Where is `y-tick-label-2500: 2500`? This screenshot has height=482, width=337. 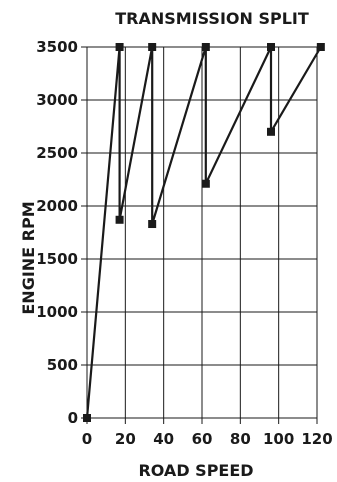 y-tick-label-2500: 2500 is located at coordinates (57, 153).